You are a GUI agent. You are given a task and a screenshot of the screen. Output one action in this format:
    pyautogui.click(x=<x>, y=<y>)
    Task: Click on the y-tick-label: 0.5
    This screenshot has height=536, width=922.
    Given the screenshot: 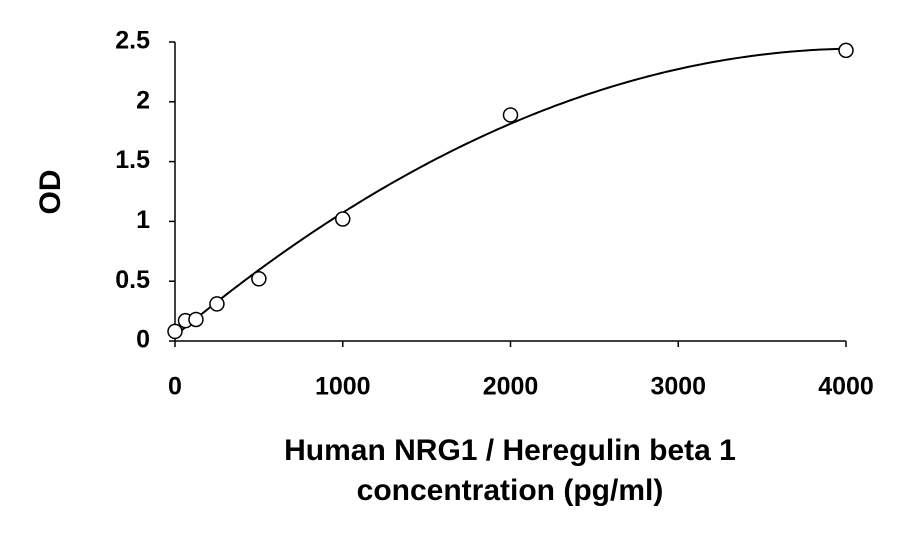 What is the action you would take?
    pyautogui.click(x=132, y=280)
    